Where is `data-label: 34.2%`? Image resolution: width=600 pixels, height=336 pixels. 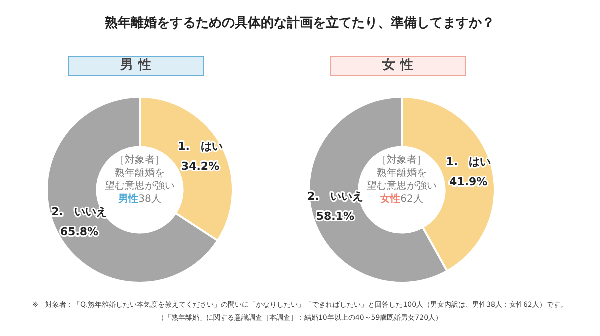 data-label: 34.2% is located at coordinates (200, 167).